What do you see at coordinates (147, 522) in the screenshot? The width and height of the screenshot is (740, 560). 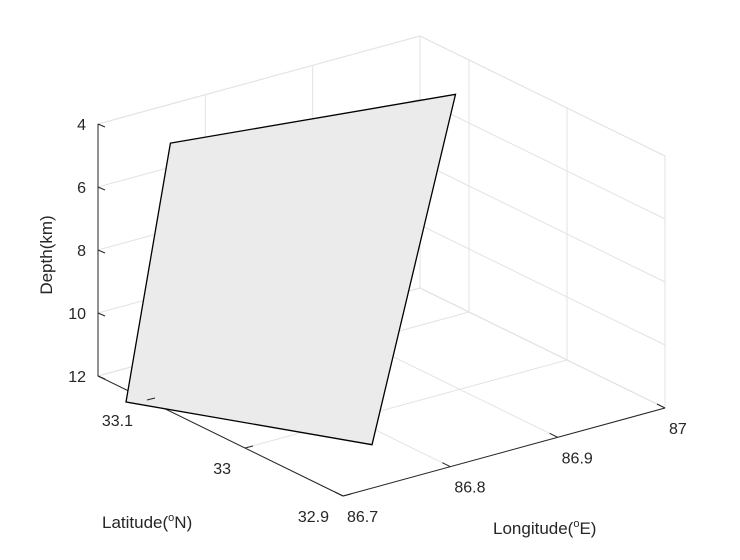 I see `y-axis-label: Latitude(oN)` at bounding box center [147, 522].